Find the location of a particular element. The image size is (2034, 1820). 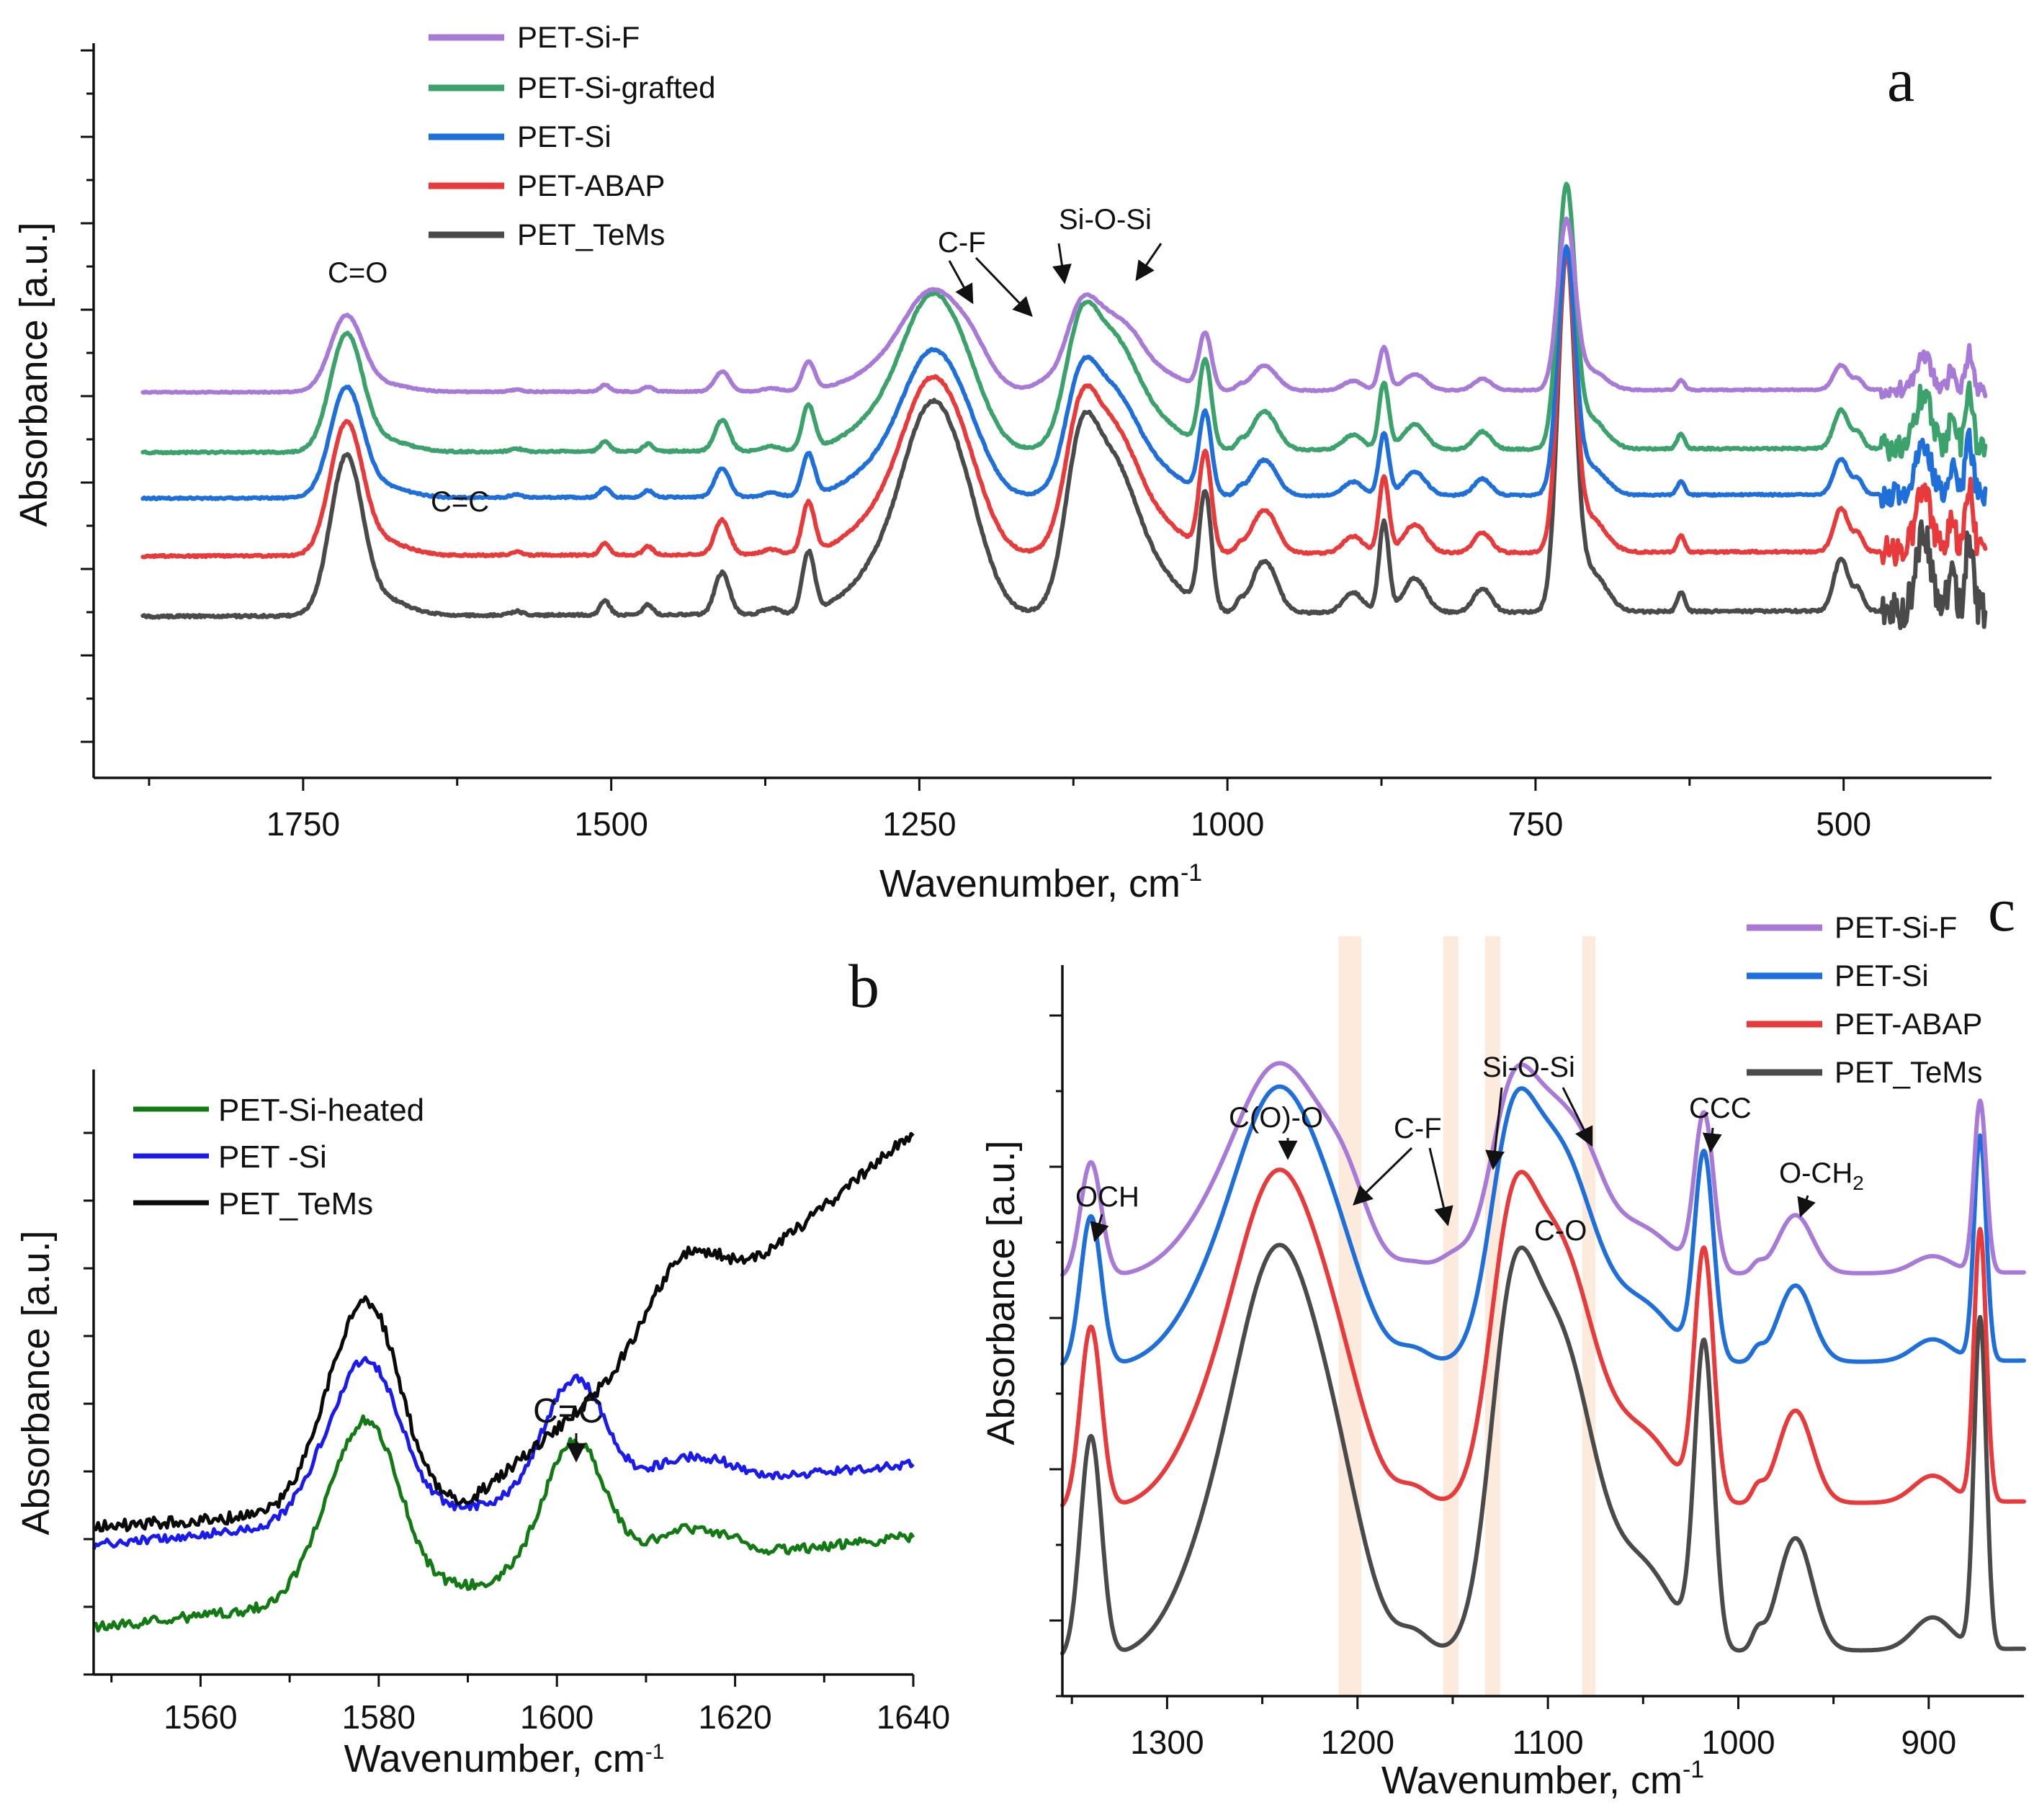

c-xtick-label-1200: 1200 is located at coordinates (1357, 1742).